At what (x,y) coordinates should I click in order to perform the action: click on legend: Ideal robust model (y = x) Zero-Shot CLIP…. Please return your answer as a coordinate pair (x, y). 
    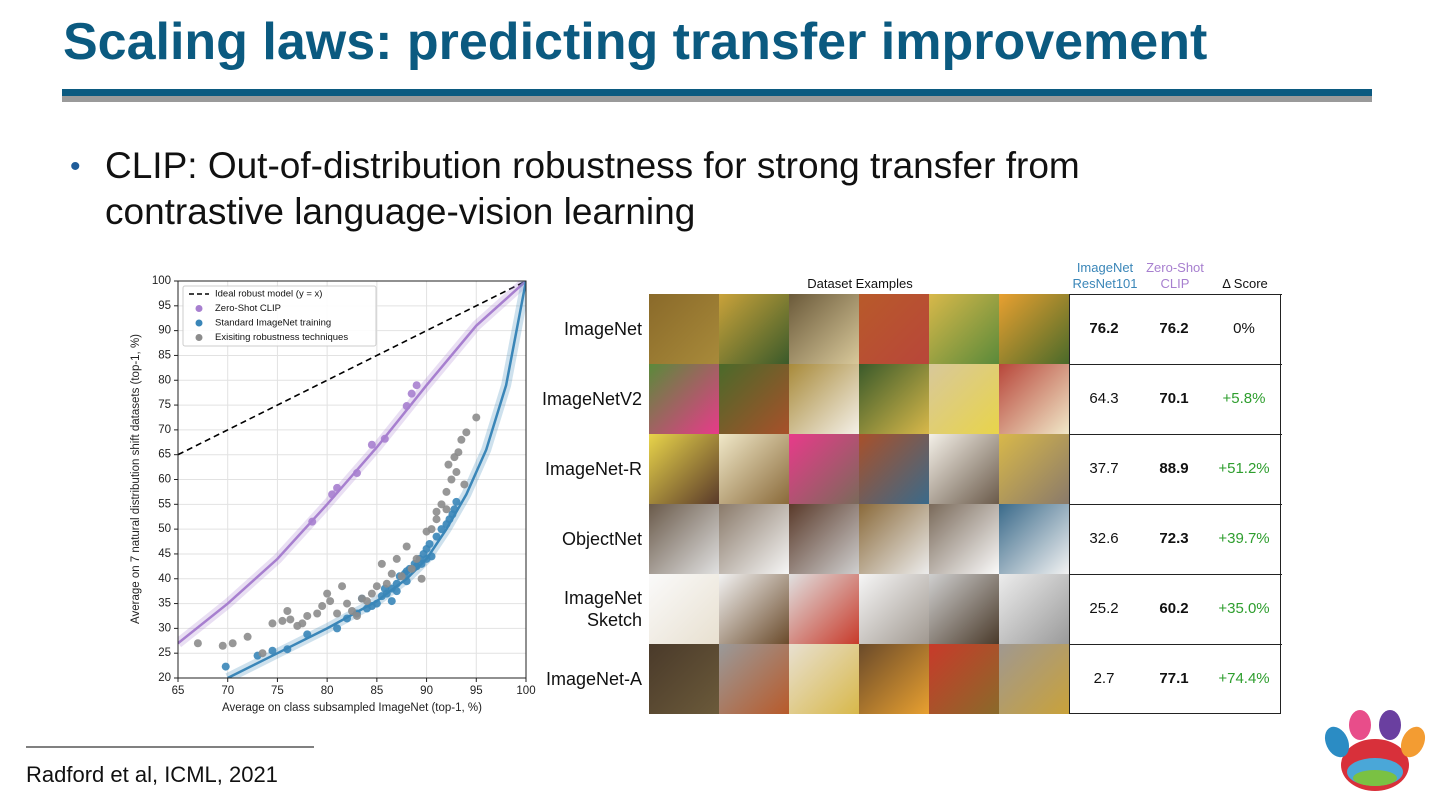
    Looking at the image, I should click on (279, 316).